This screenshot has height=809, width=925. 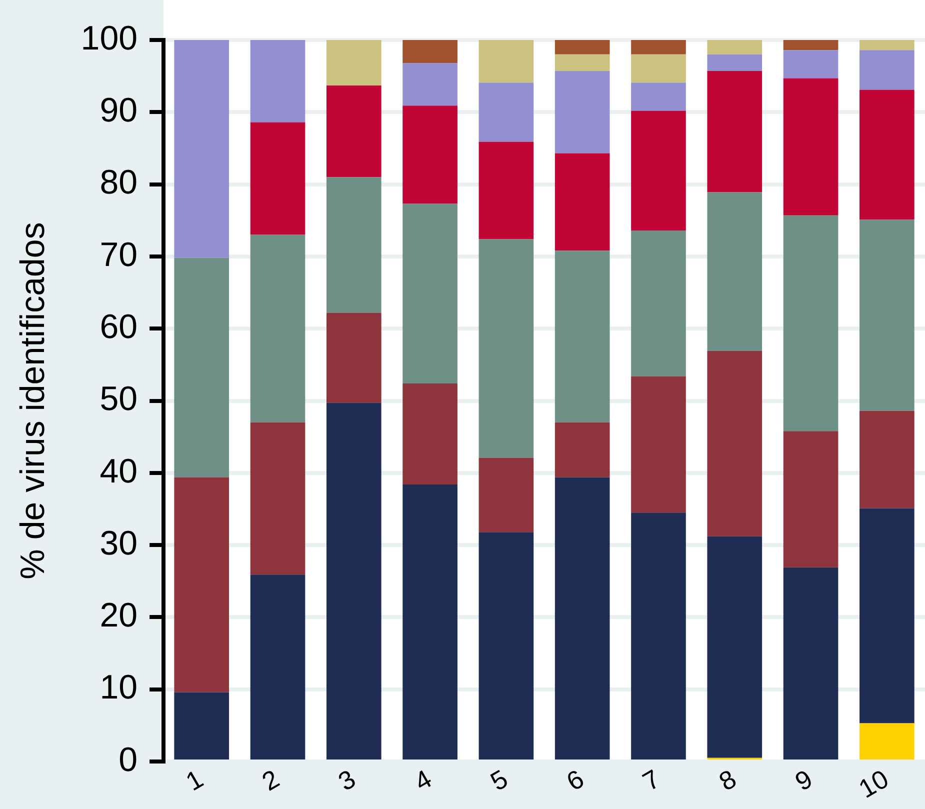 What do you see at coordinates (873, 783) in the screenshot?
I see `x-tick-label: 10` at bounding box center [873, 783].